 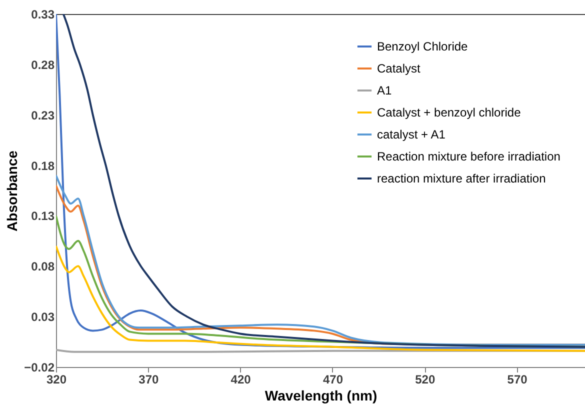 I want to click on y-tick-label: 0.33, so click(x=43, y=15).